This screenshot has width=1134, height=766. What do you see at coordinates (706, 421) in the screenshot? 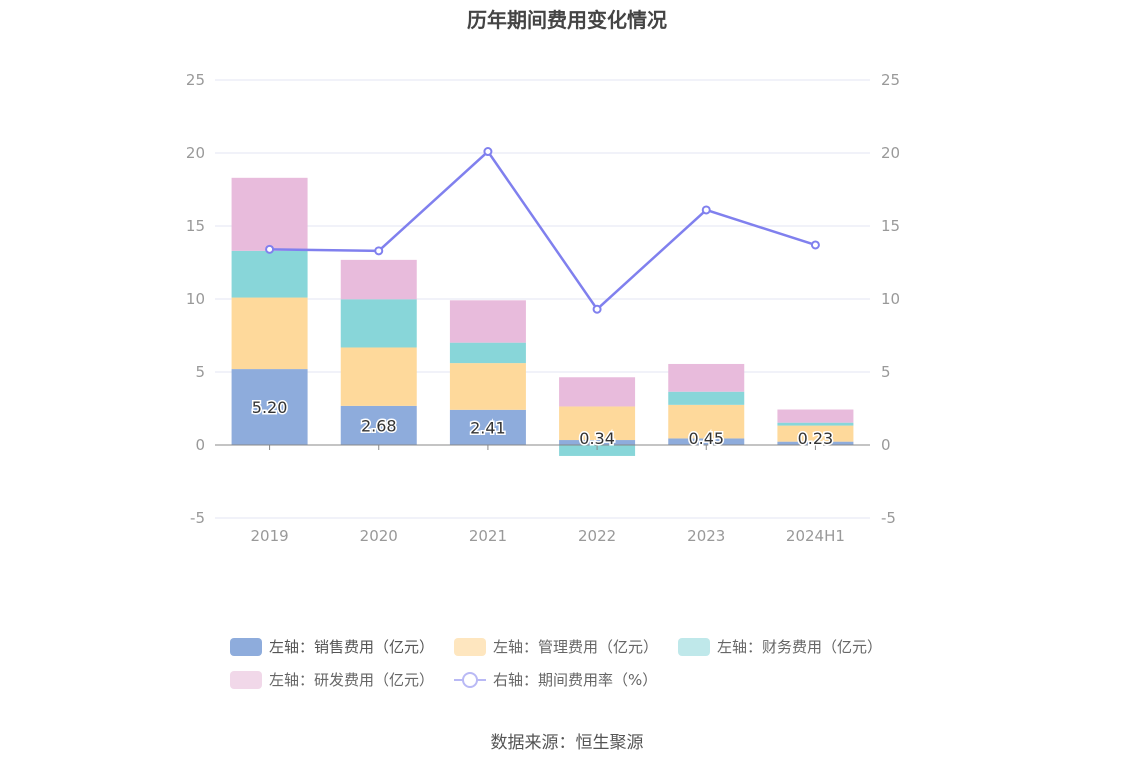
I see `bar-1-2023` at bounding box center [706, 421].